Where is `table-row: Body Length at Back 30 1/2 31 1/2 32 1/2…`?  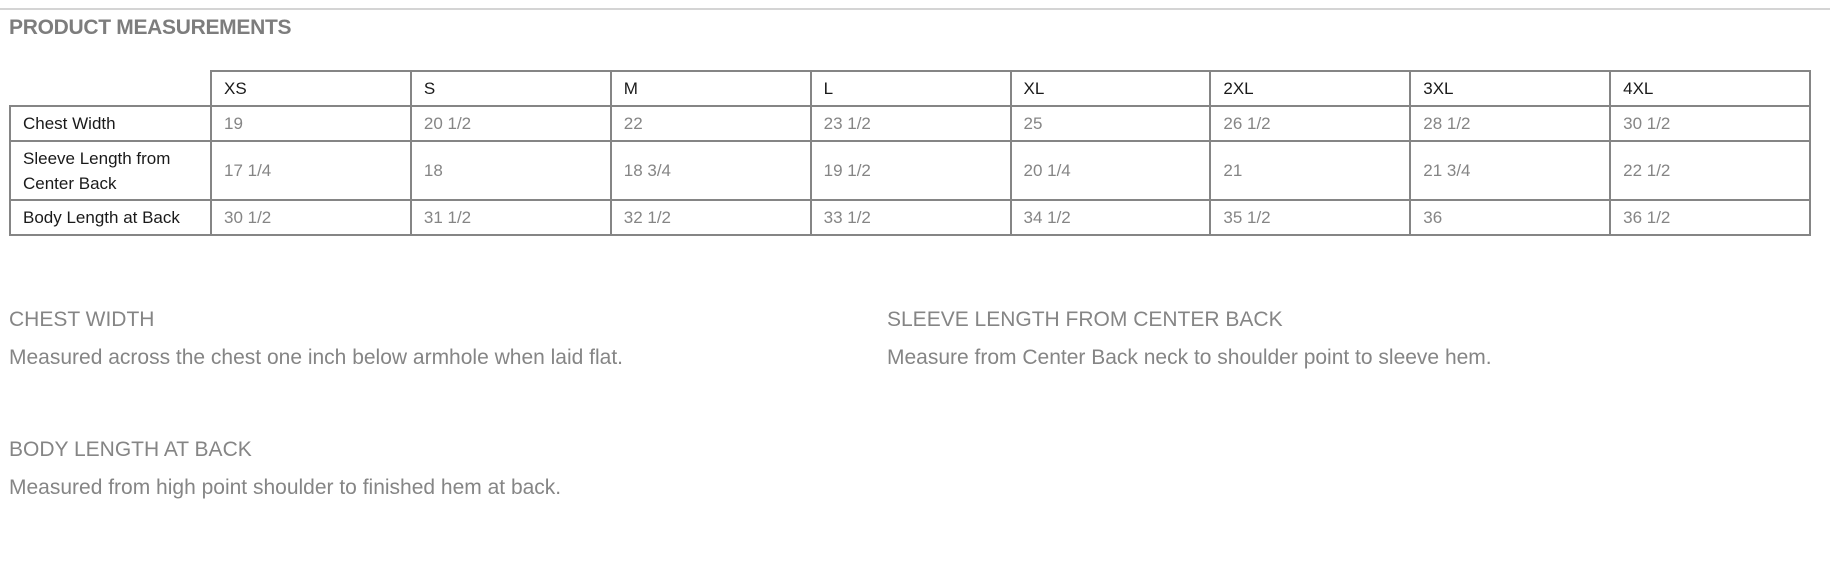 table-row: Body Length at Back 30 1/2 31 1/2 32 1/2… is located at coordinates (910, 217).